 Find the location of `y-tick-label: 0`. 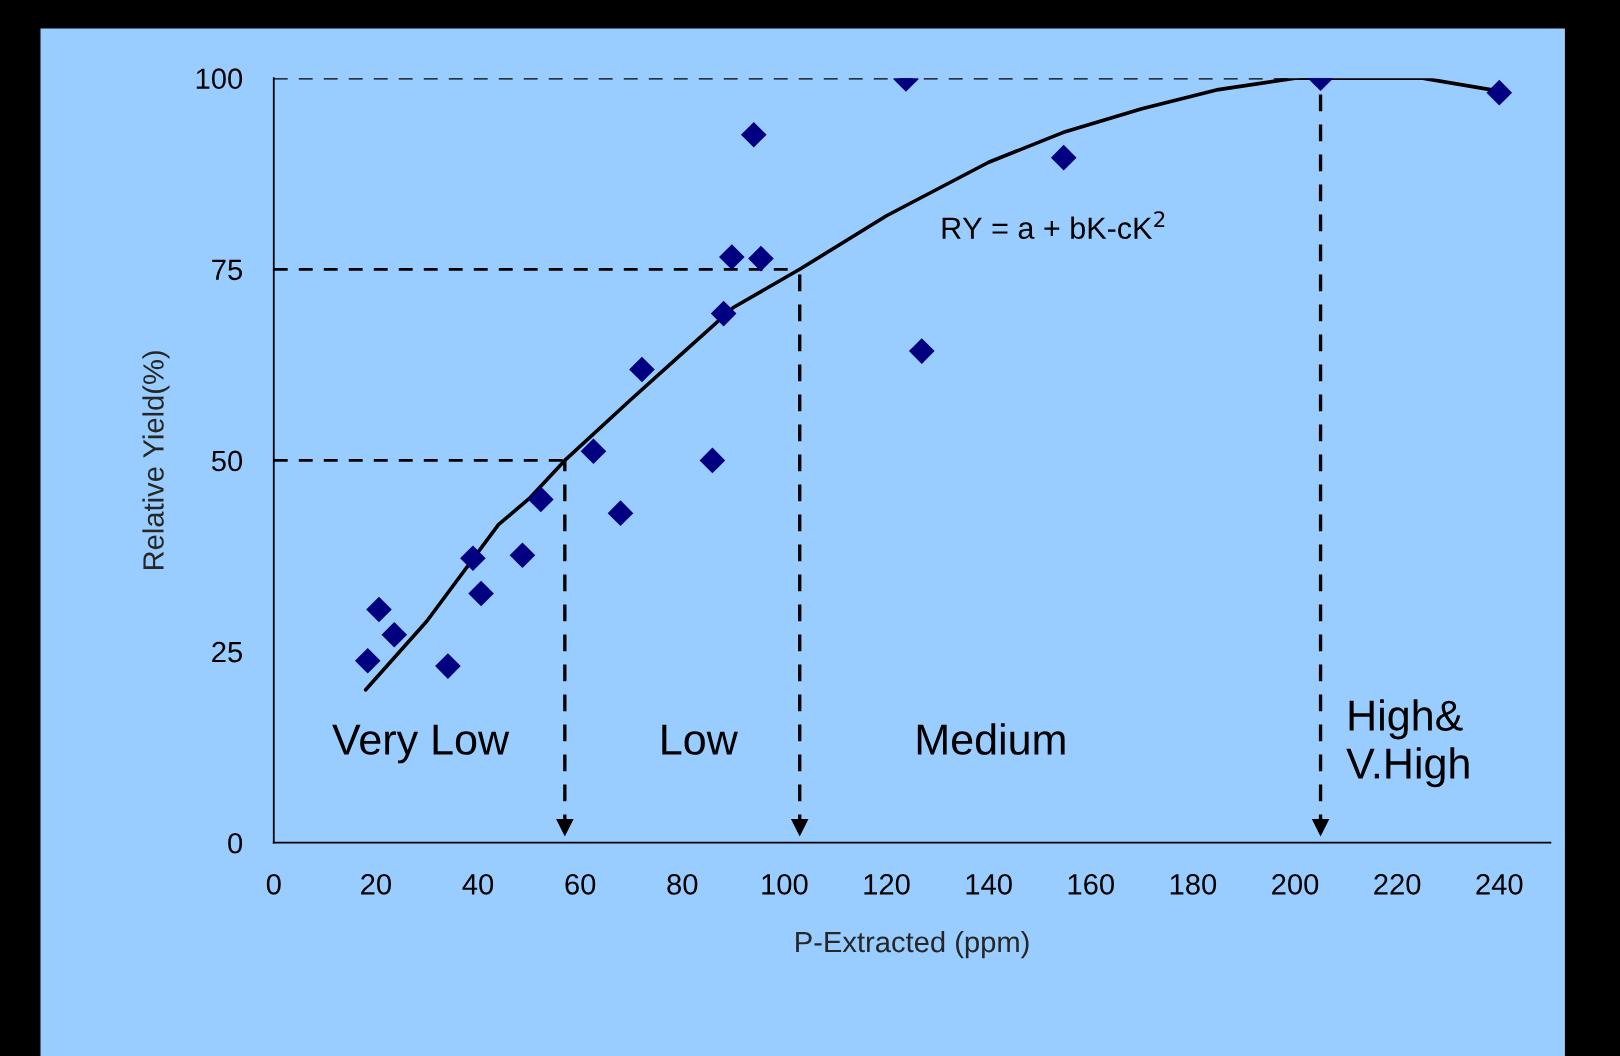

y-tick-label: 0 is located at coordinates (235, 843).